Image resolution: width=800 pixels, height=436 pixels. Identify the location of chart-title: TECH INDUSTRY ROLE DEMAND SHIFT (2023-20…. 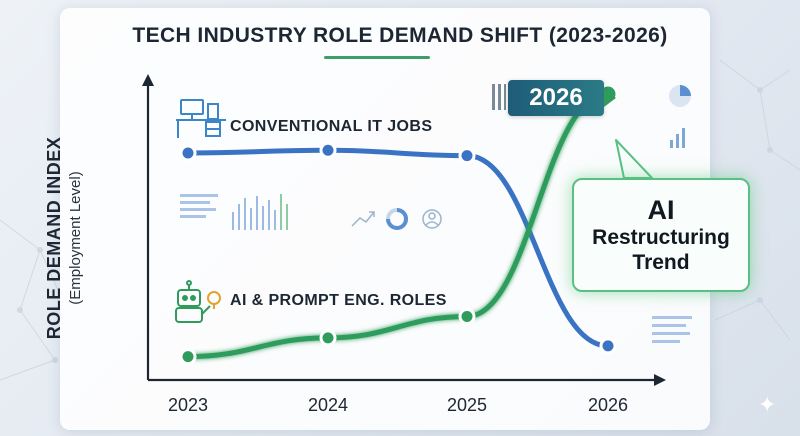
(400, 35).